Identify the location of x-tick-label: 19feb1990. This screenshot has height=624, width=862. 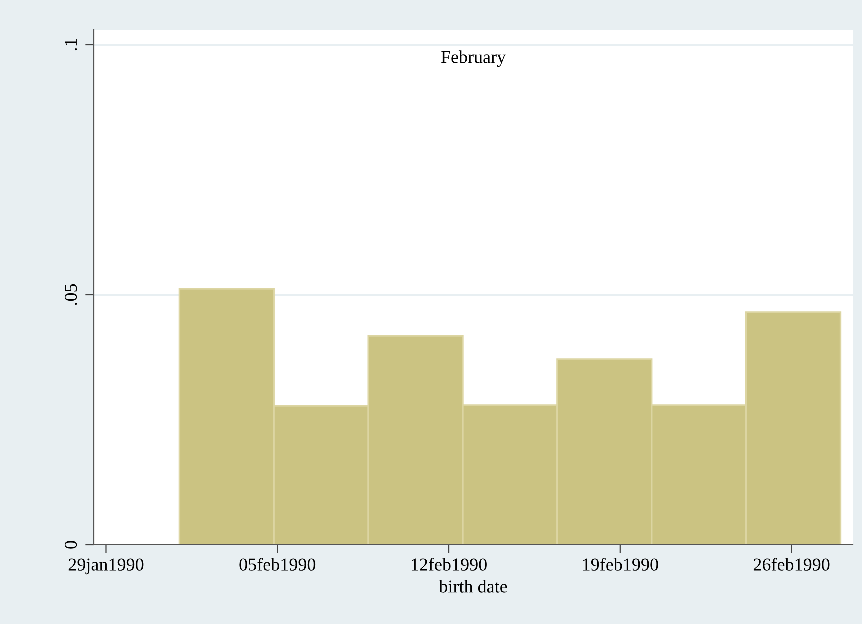
(620, 564).